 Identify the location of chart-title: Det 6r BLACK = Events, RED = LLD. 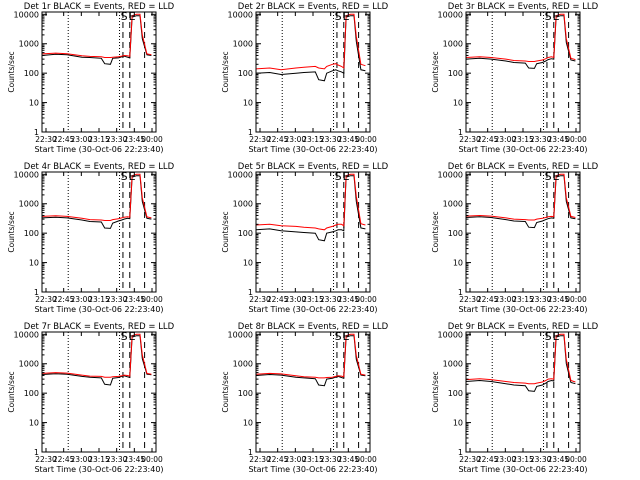
(523, 167).